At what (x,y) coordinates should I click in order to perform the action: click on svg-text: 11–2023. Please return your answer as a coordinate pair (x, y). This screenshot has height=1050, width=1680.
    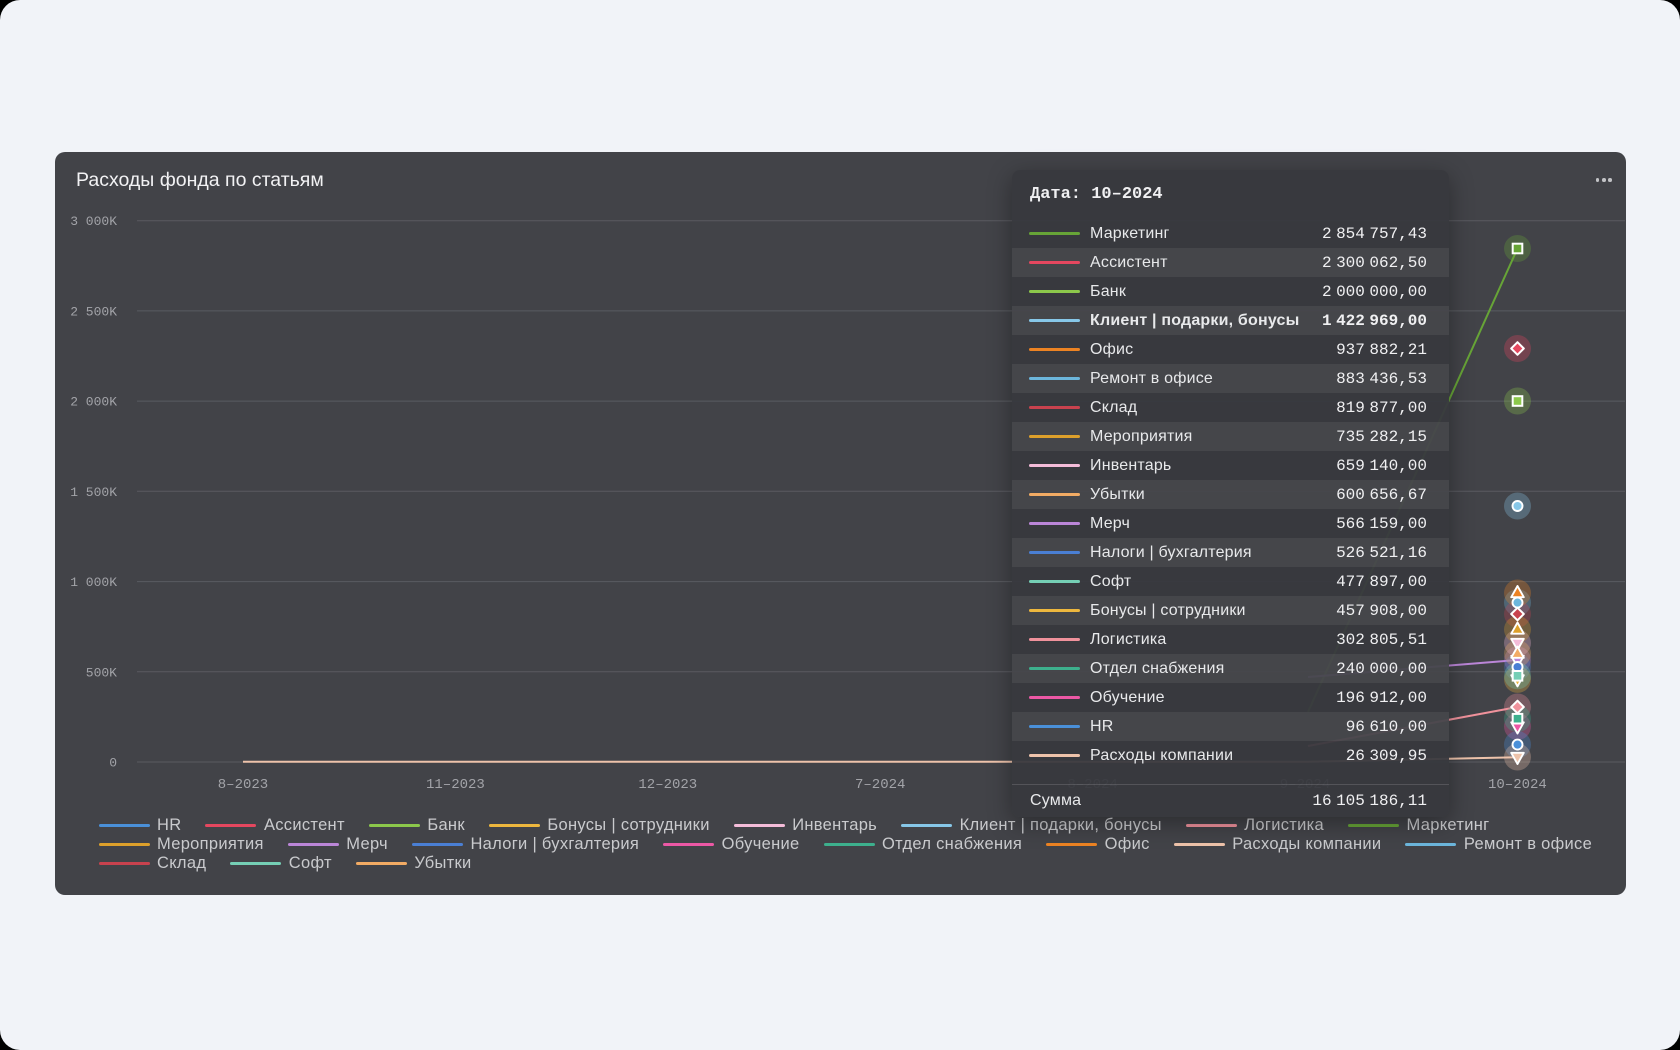
    Looking at the image, I should click on (455, 785).